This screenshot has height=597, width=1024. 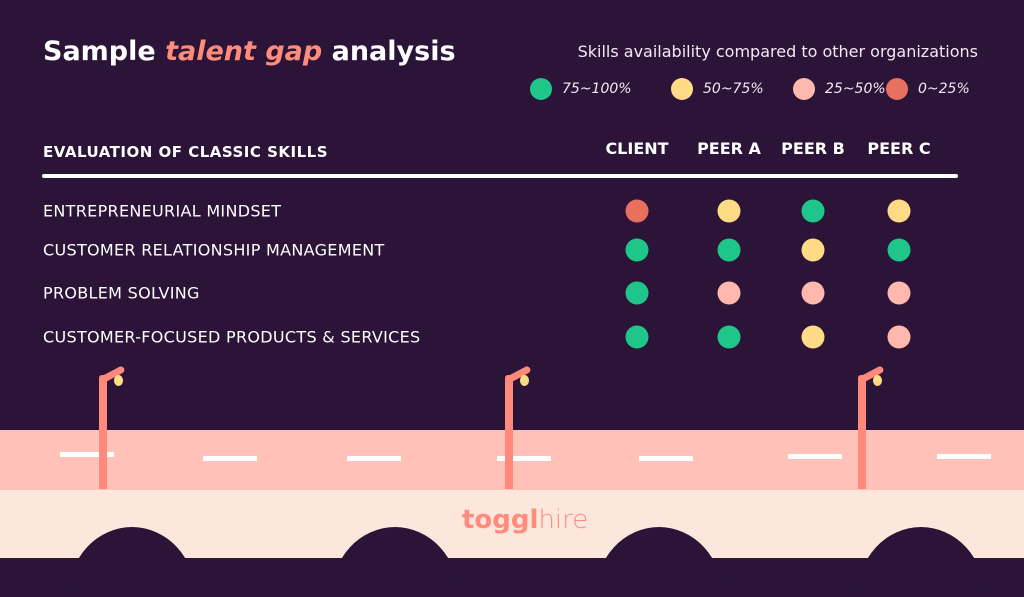 What do you see at coordinates (733, 89) in the screenshot?
I see `legend-label: 50~75%` at bounding box center [733, 89].